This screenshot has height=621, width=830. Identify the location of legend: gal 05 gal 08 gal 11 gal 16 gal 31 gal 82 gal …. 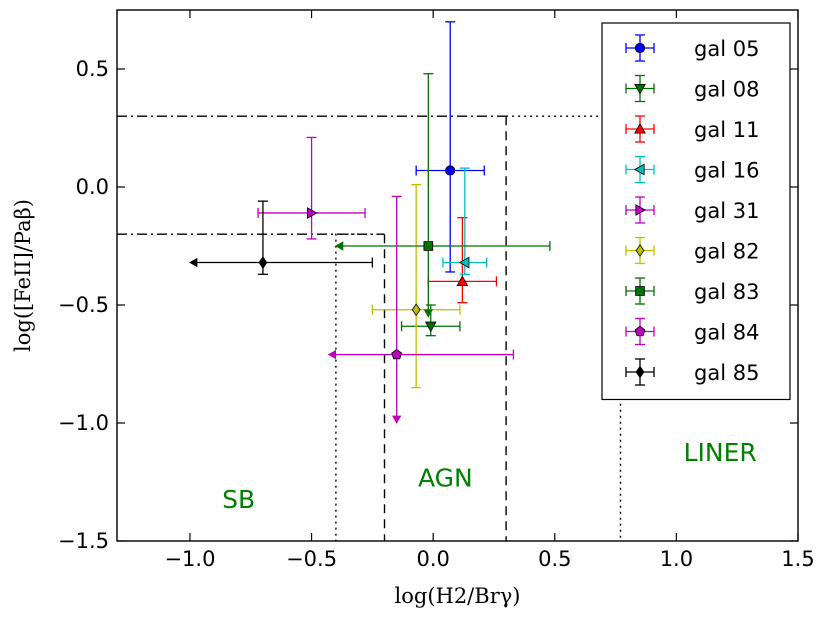
(696, 211).